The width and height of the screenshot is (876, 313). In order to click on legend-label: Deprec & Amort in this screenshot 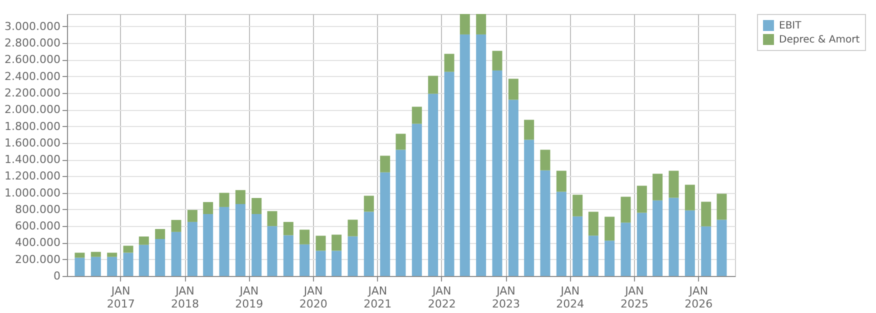, I will do `click(819, 40)`.